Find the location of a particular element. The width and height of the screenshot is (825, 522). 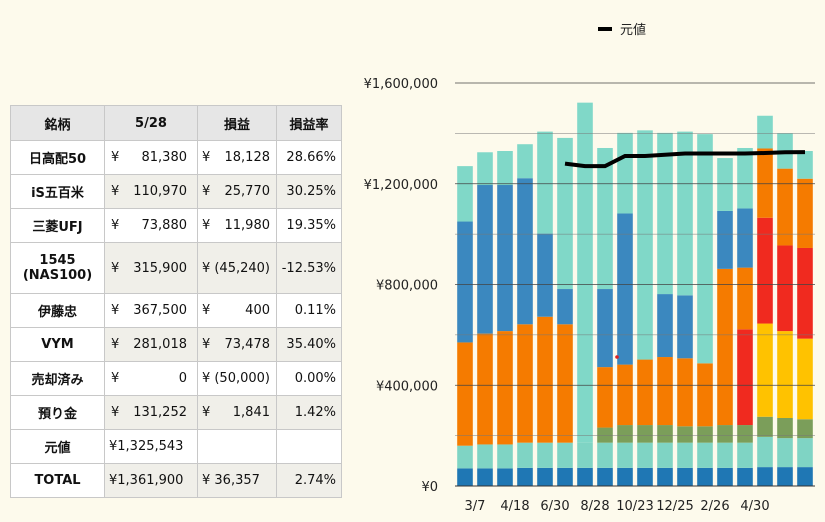

row-value: ¥281,018 is located at coordinates (151, 344).